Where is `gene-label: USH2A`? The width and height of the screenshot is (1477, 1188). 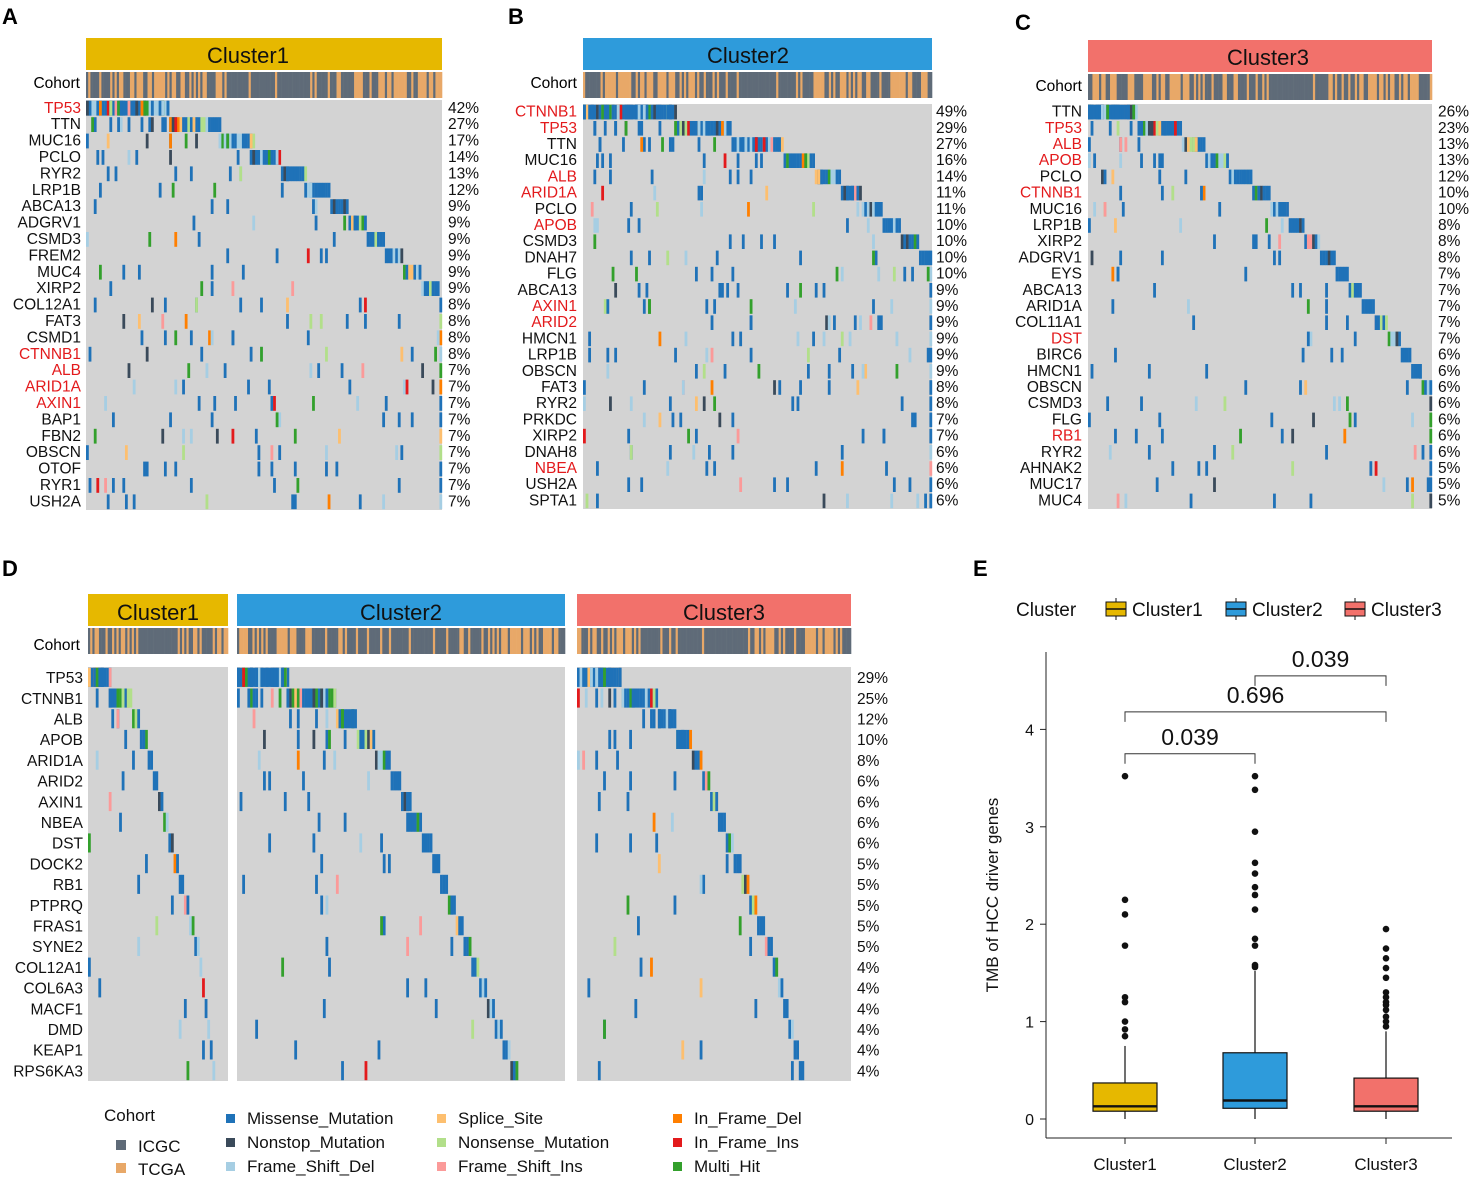 gene-label: USH2A is located at coordinates (55, 501).